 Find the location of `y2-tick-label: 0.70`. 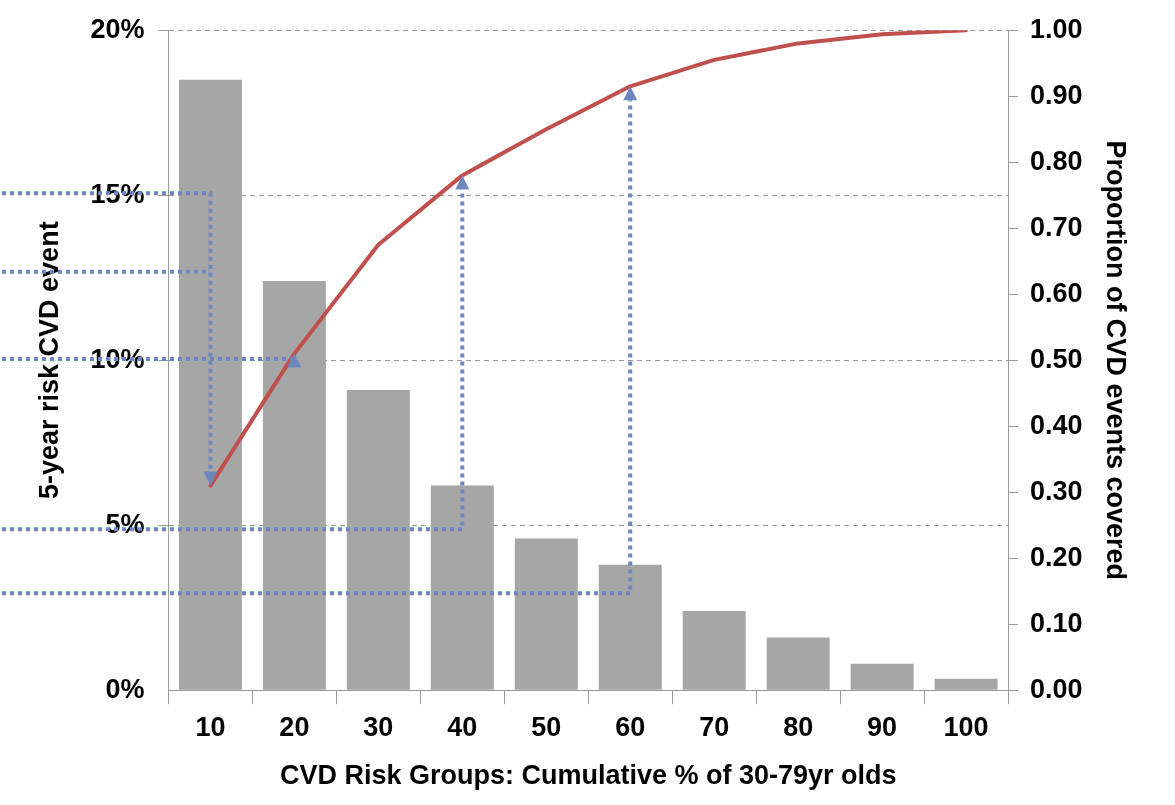

y2-tick-label: 0.70 is located at coordinates (1056, 226).